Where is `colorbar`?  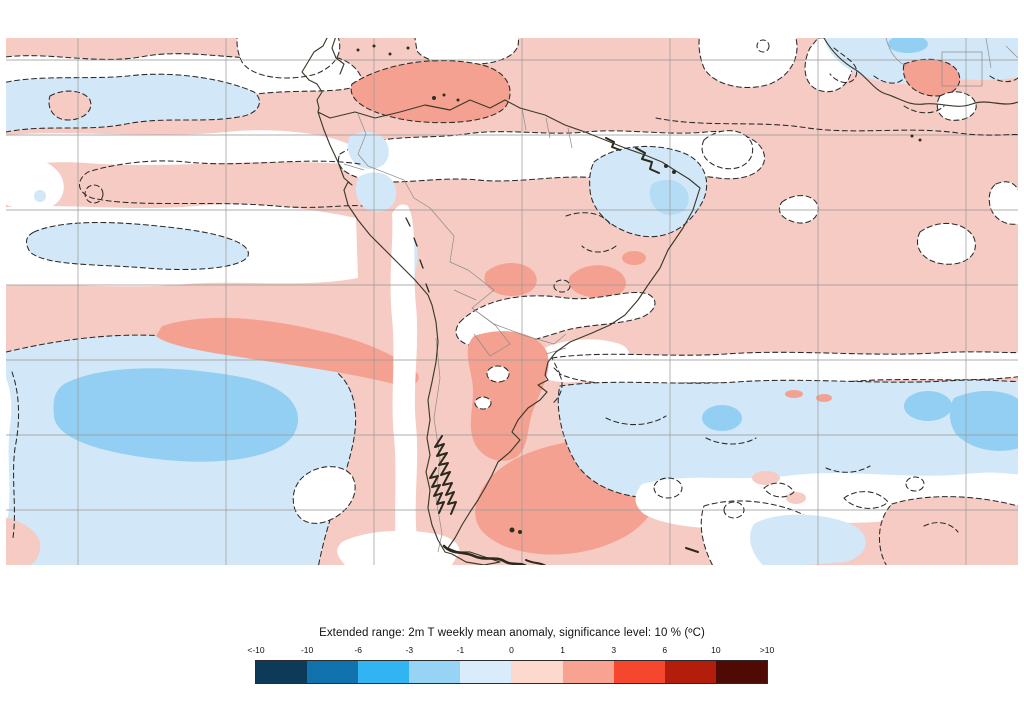 colorbar is located at coordinates (511, 672).